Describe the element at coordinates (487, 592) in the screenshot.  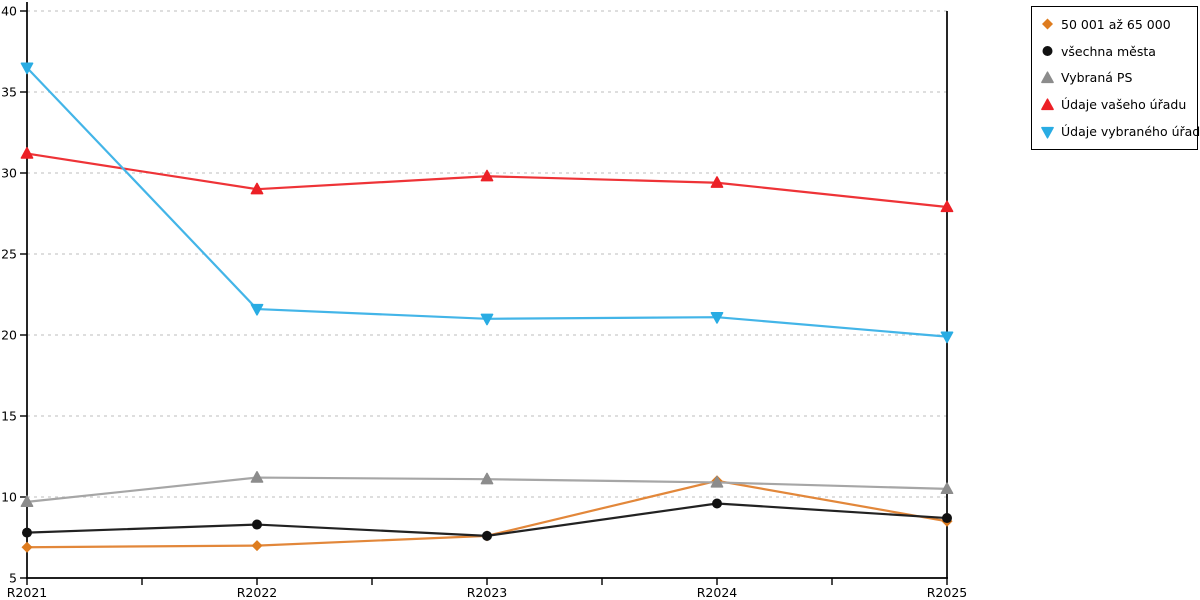
I see `svg-text: R2023` at that location.